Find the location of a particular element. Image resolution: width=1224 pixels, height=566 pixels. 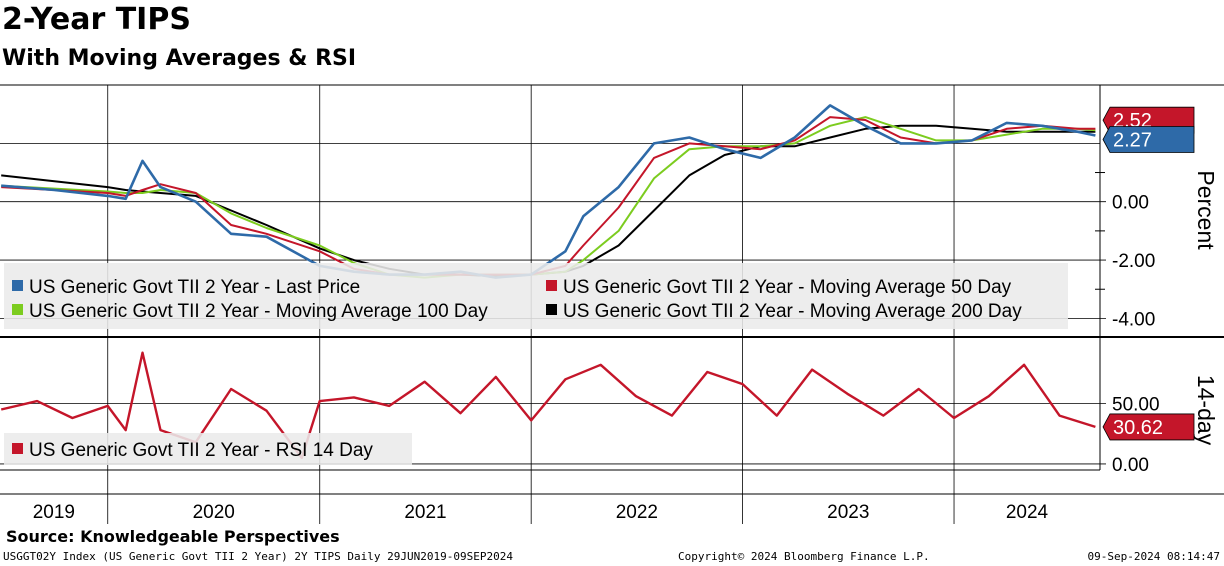

chart-subtitle: With Moving Averages & RSI is located at coordinates (179, 58).